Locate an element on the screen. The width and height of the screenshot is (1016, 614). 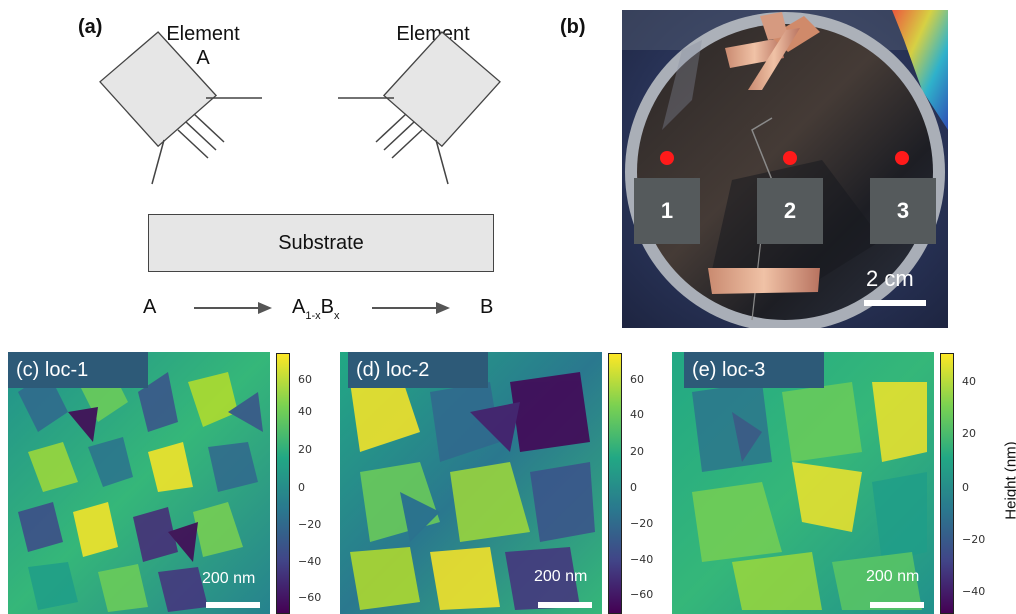
source-b-gun is located at coordinates (419, 108).